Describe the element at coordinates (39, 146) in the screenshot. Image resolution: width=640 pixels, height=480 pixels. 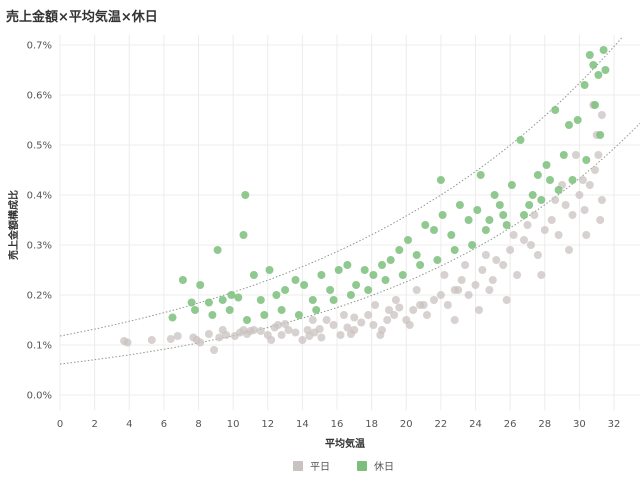
I see `y-tick-label: 0.5%` at that location.